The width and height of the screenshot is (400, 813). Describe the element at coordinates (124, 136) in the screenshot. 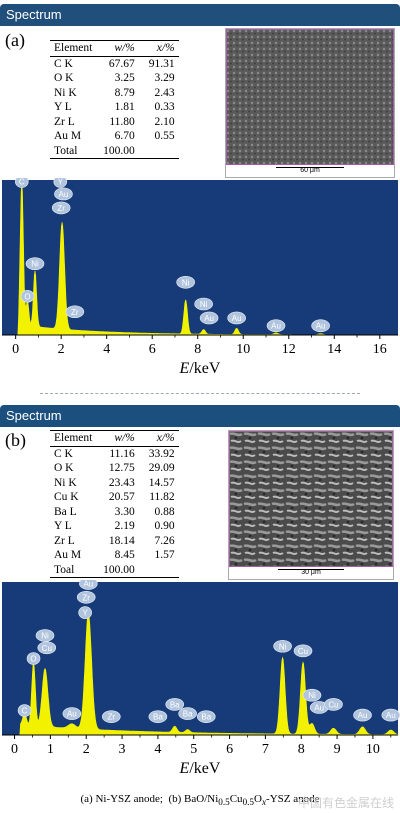

I see `wt-cell: 6.70` at that location.